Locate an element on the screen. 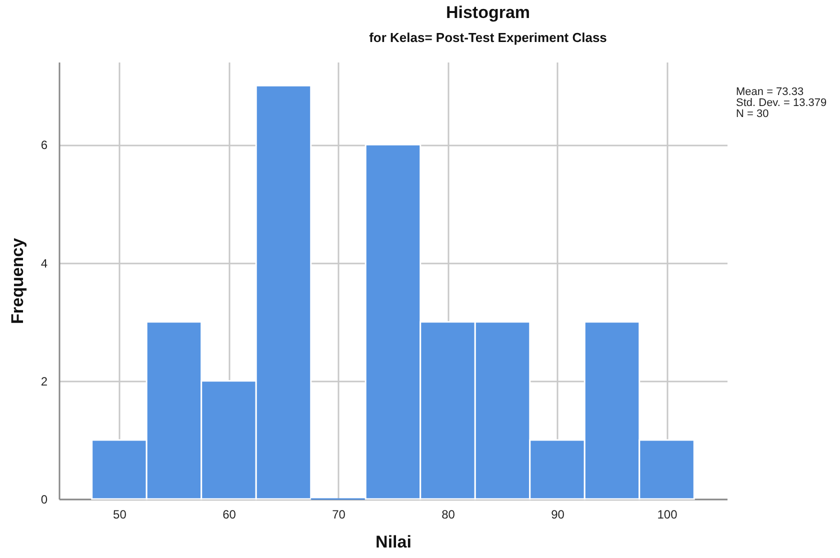  text: N = 30 is located at coordinates (752, 114).